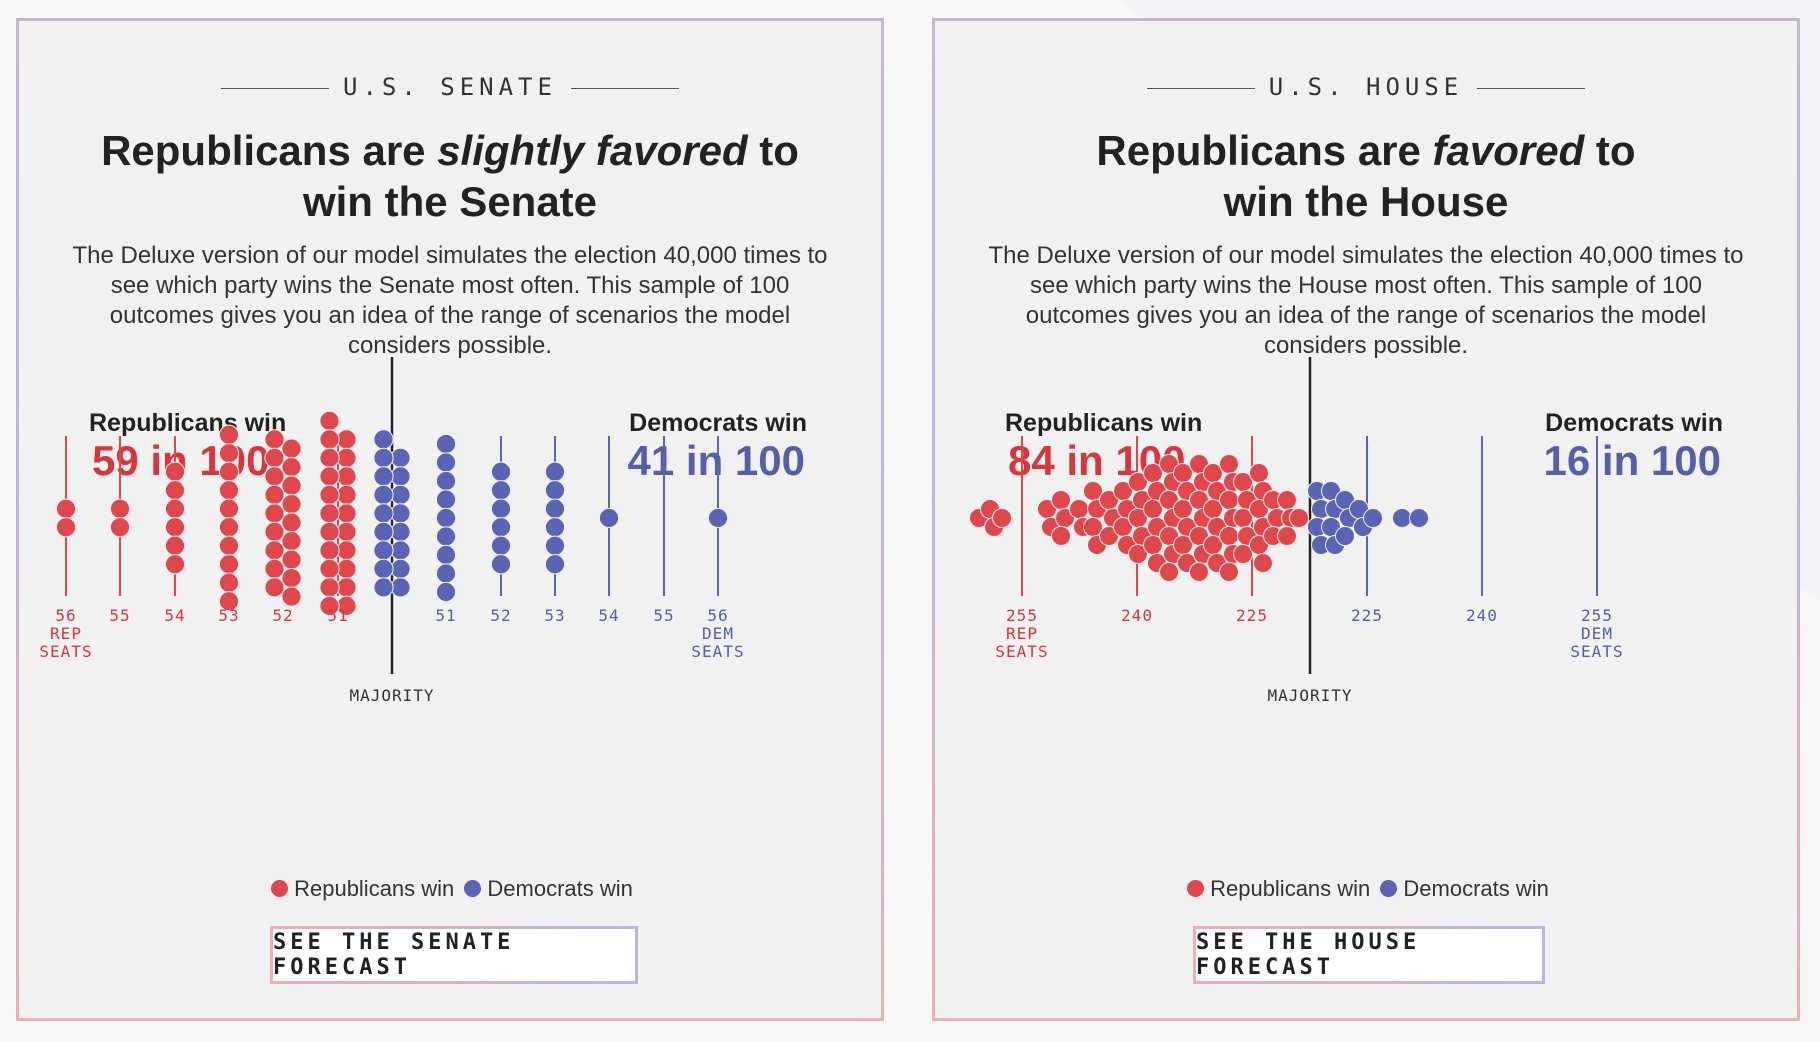  Describe the element at coordinates (1104, 423) in the screenshot. I see `house-rep-win-label: Republicans win` at that location.